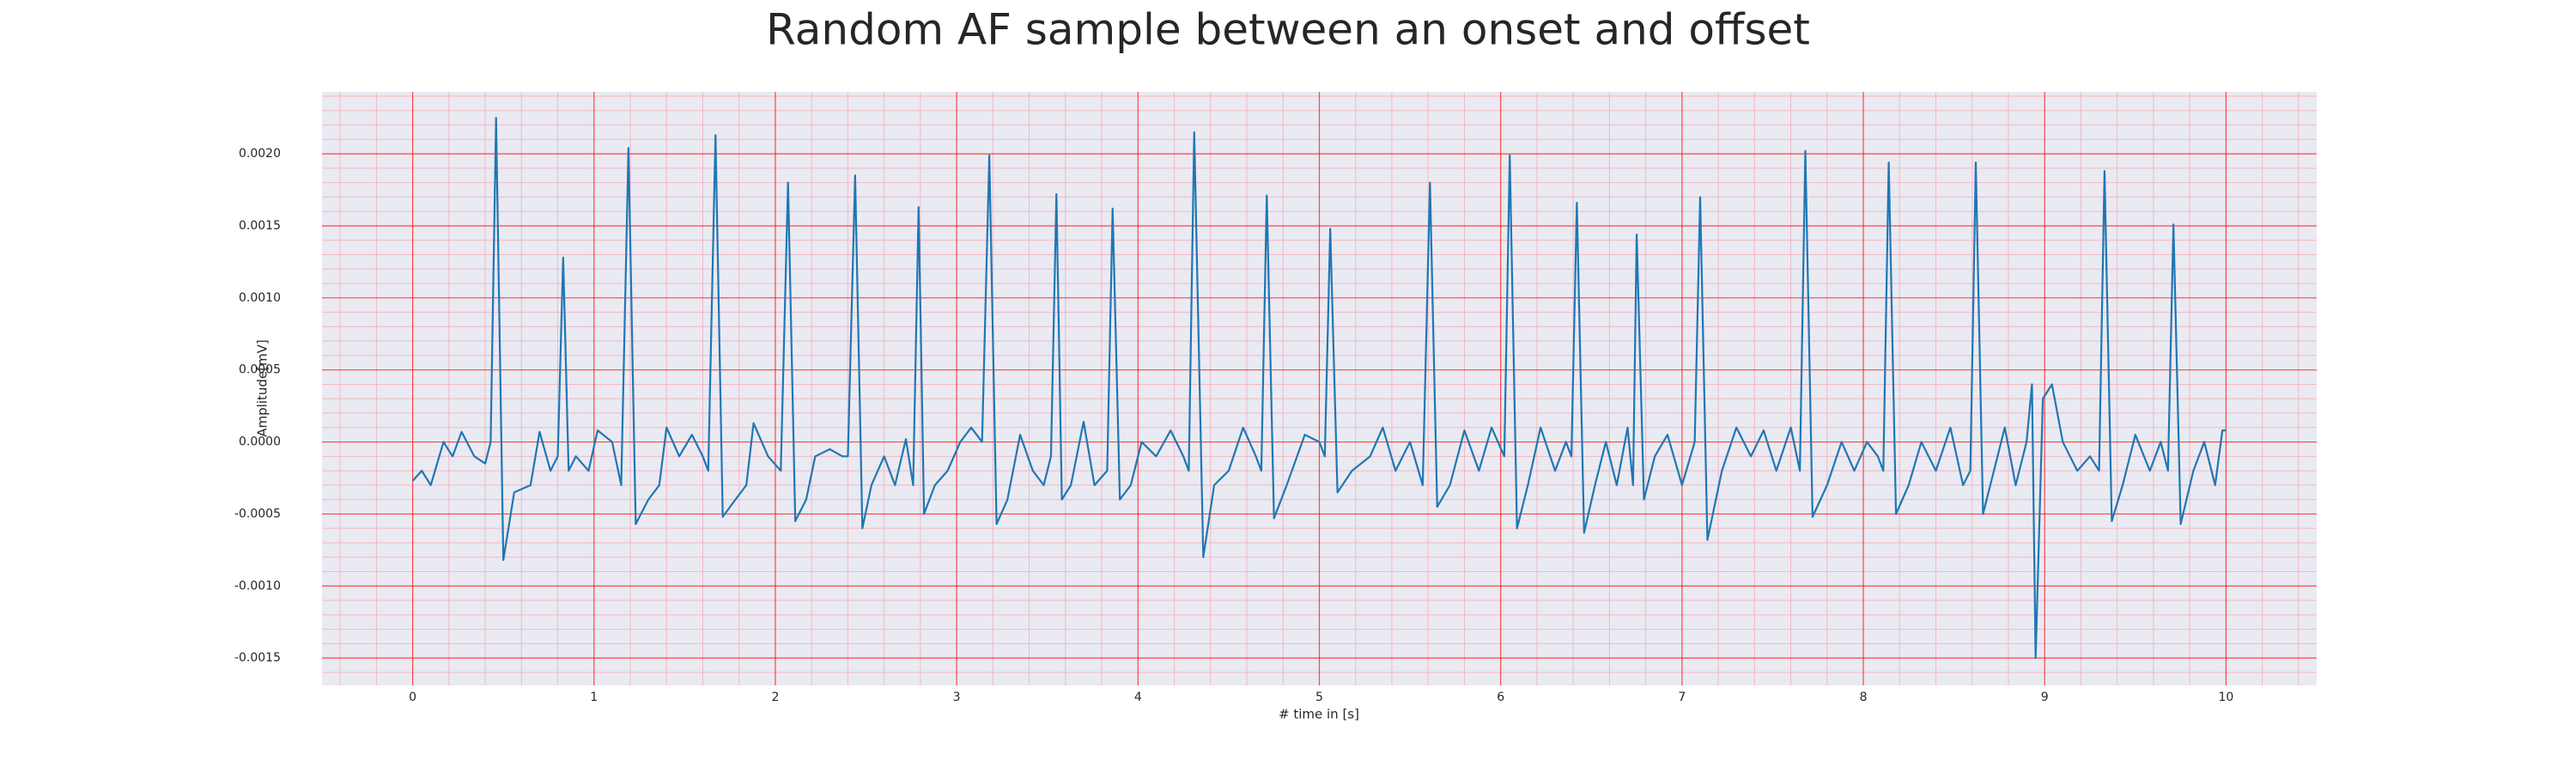 Image resolution: width=2576 pixels, height=773 pixels. What do you see at coordinates (1682, 697) in the screenshot?
I see `x-tick-label: 7` at bounding box center [1682, 697].